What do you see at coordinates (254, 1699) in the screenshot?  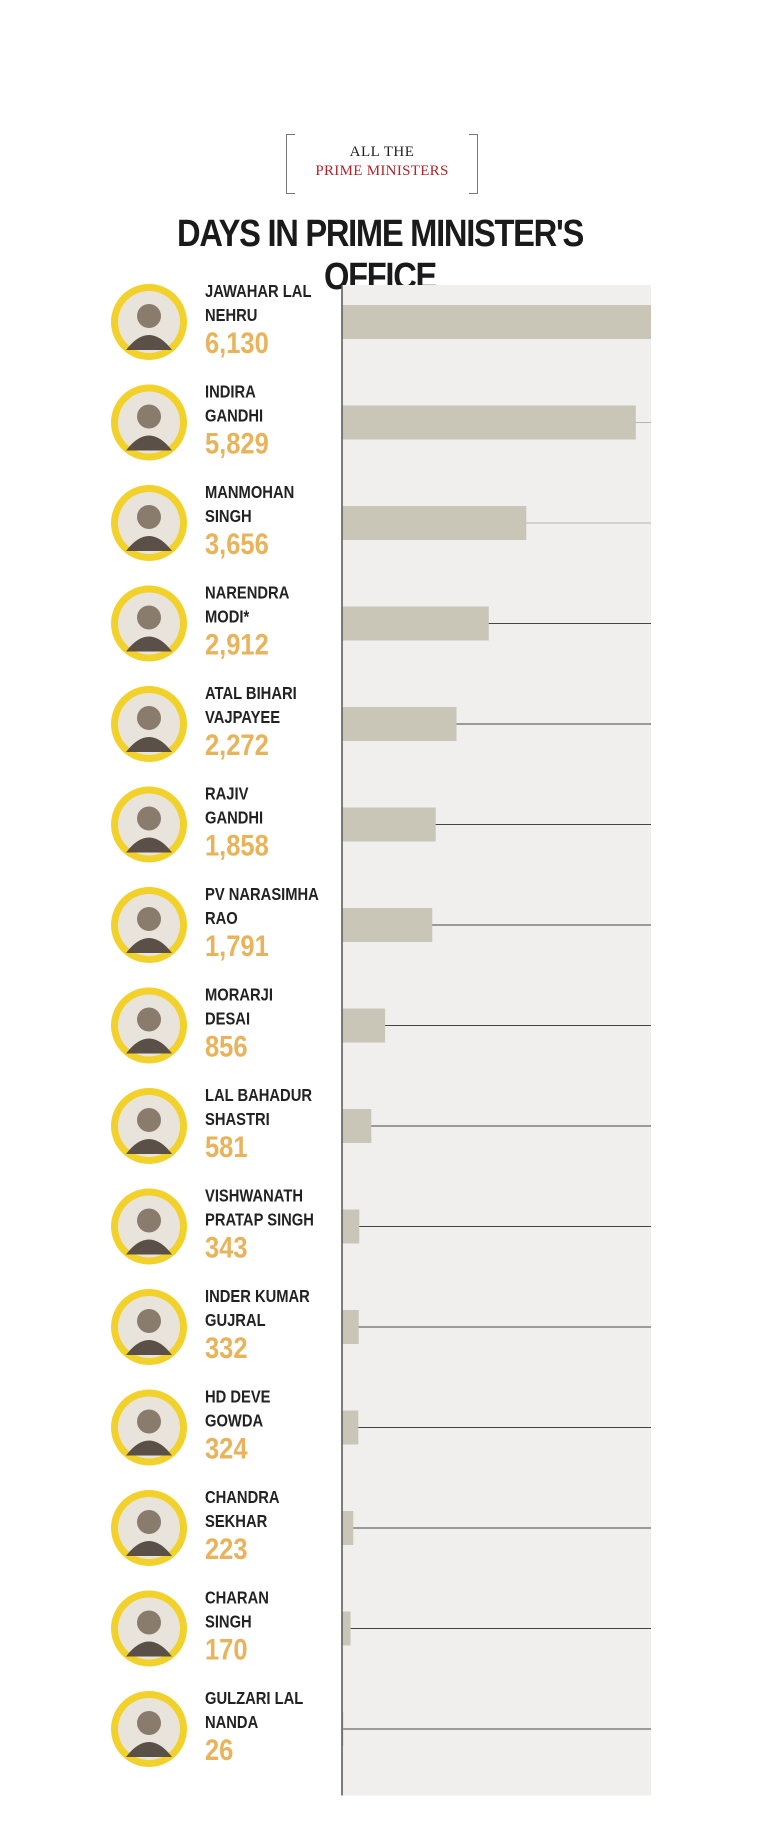 I see `pm-name-line: GULZARI LAL` at bounding box center [254, 1699].